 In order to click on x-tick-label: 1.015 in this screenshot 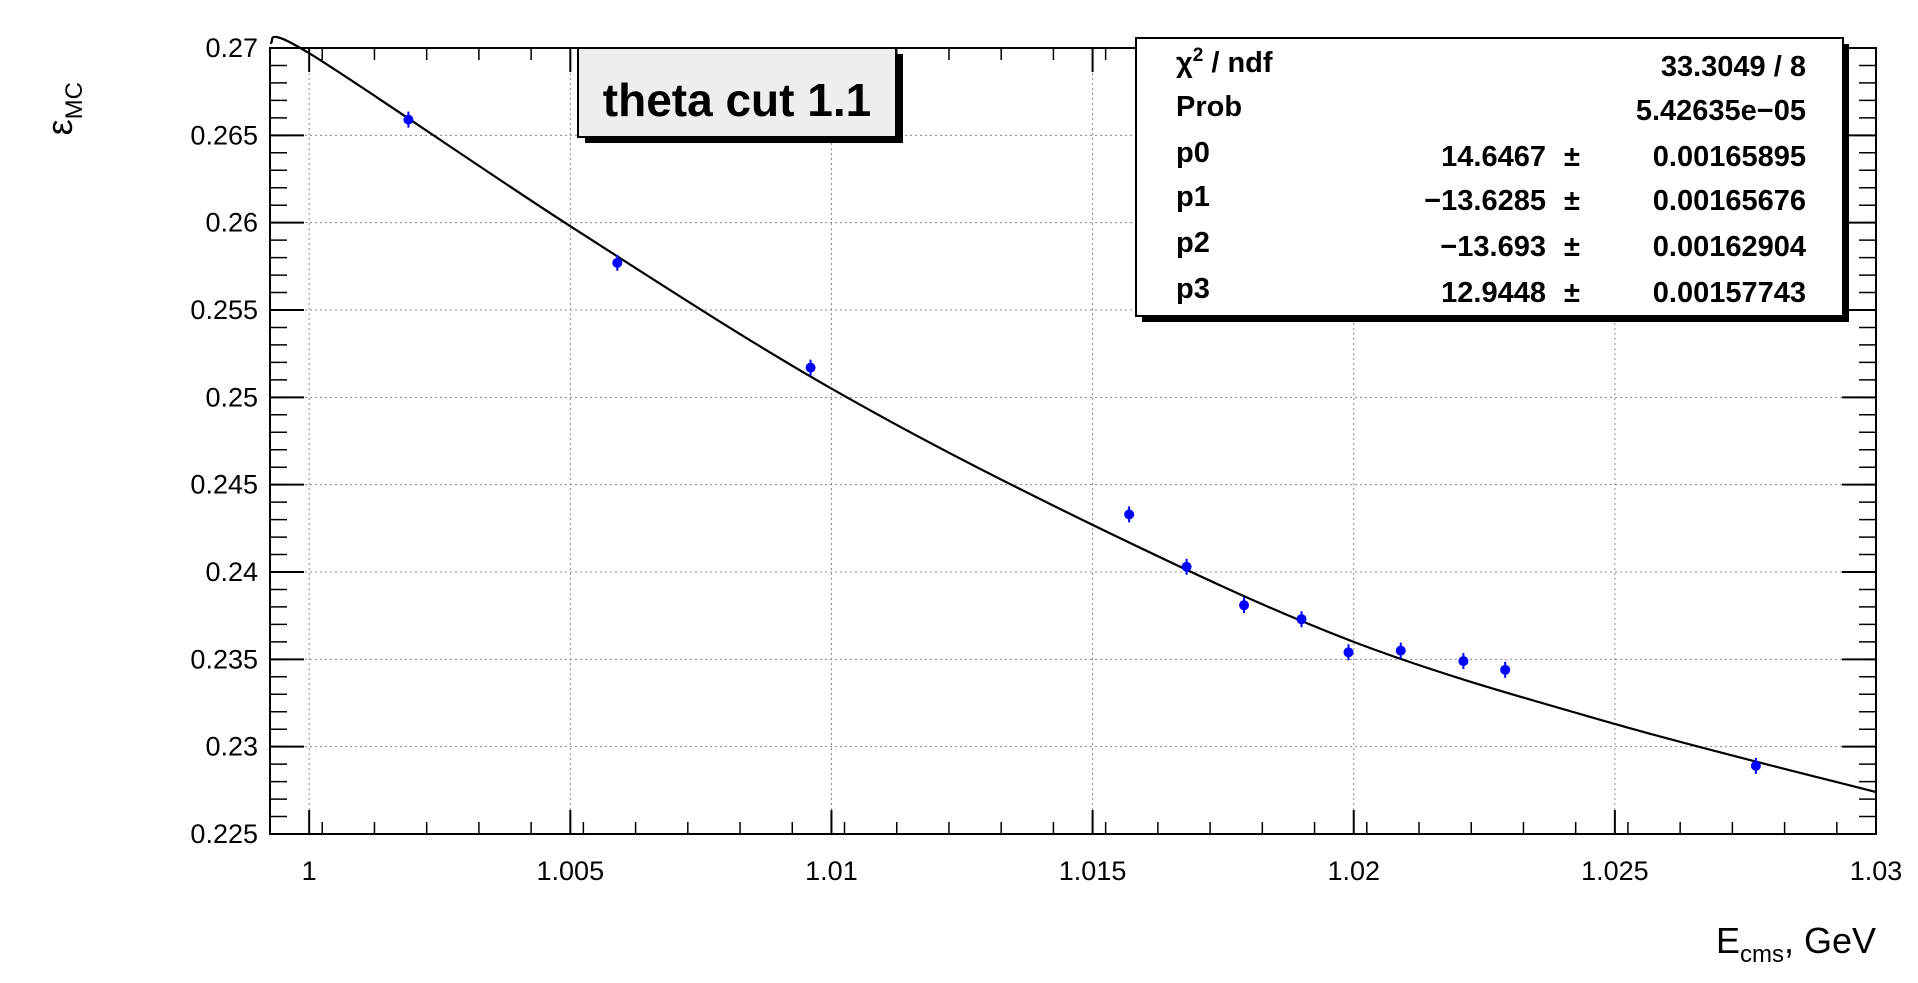, I will do `click(1093, 871)`.